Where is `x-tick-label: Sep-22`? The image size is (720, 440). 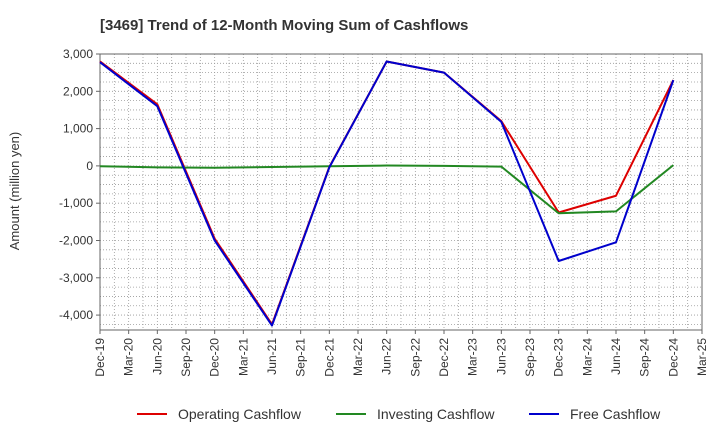
x-tick-label: Sep-22 is located at coordinates (415, 357).